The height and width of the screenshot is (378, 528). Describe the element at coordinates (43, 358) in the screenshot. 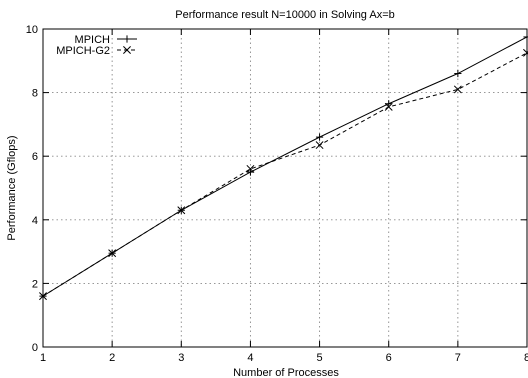

I see `x-tick-label: 1` at that location.